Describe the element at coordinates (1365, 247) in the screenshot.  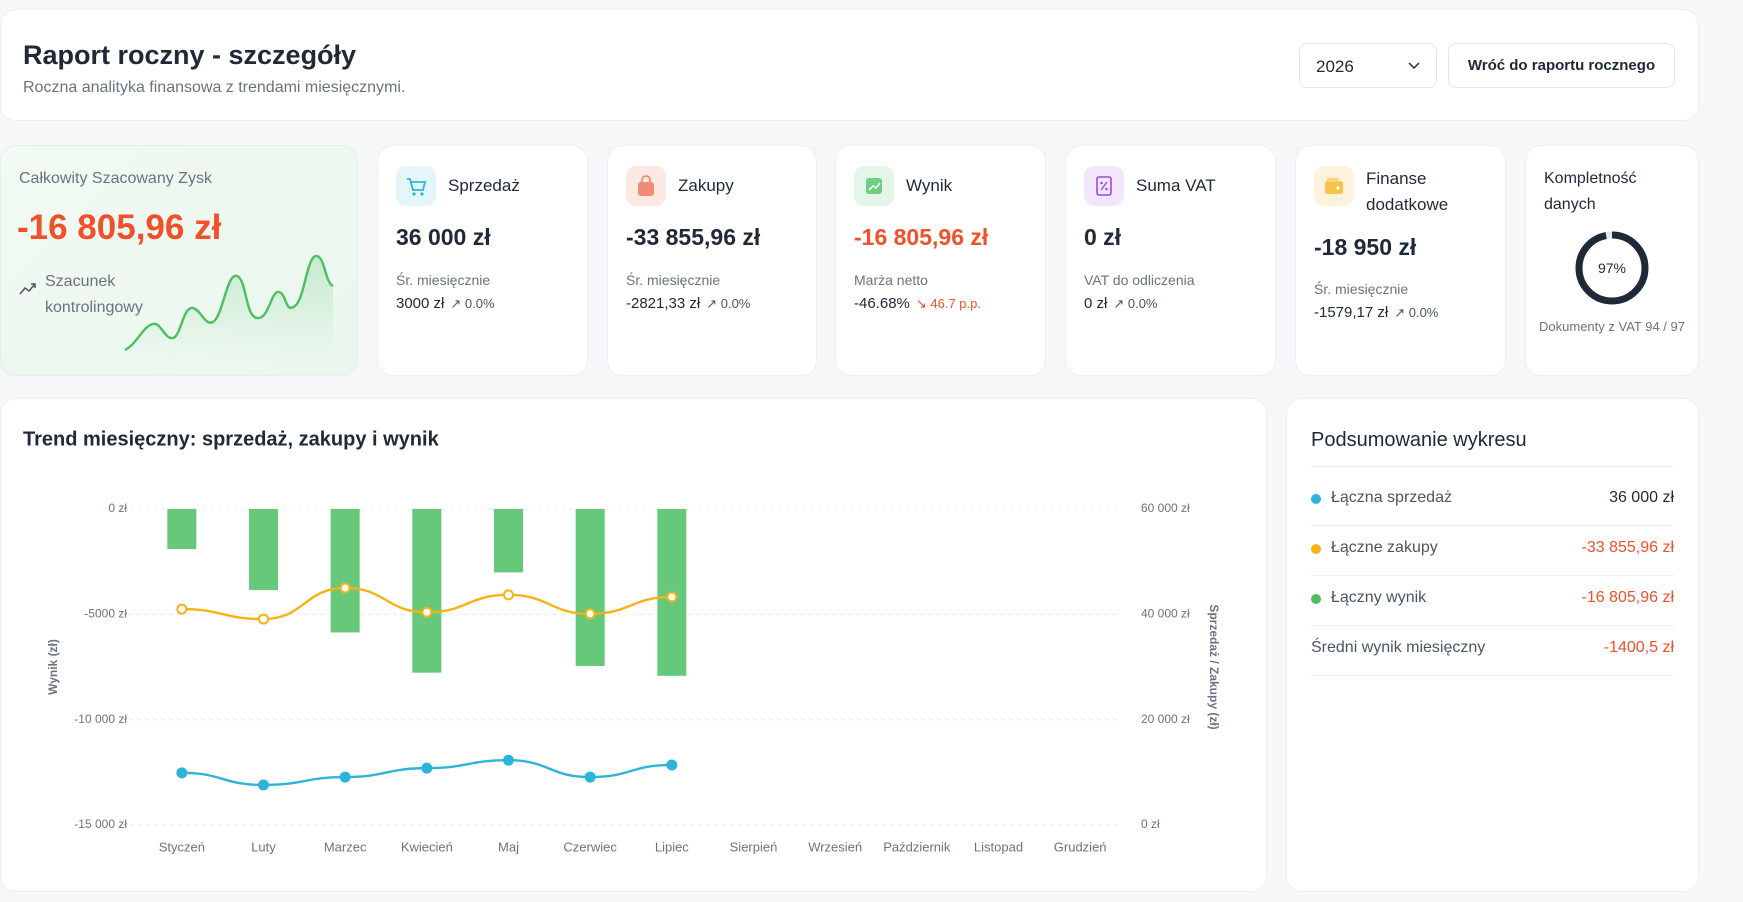
I see `kpi-value: -18 950 zł` at that location.